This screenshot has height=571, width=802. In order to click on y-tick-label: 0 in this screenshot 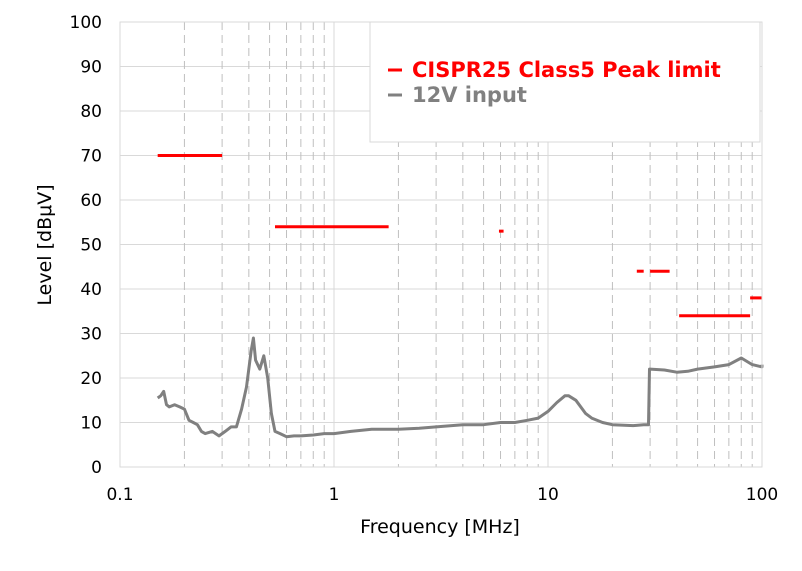, I will do `click(96, 468)`.